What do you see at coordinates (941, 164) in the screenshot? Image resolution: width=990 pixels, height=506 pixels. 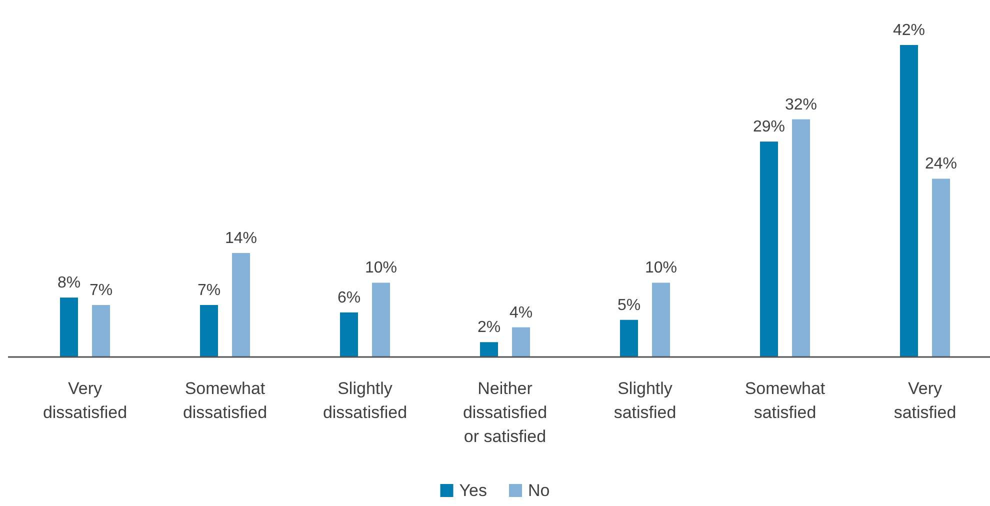 I see `data-label: 24%` at bounding box center [941, 164].